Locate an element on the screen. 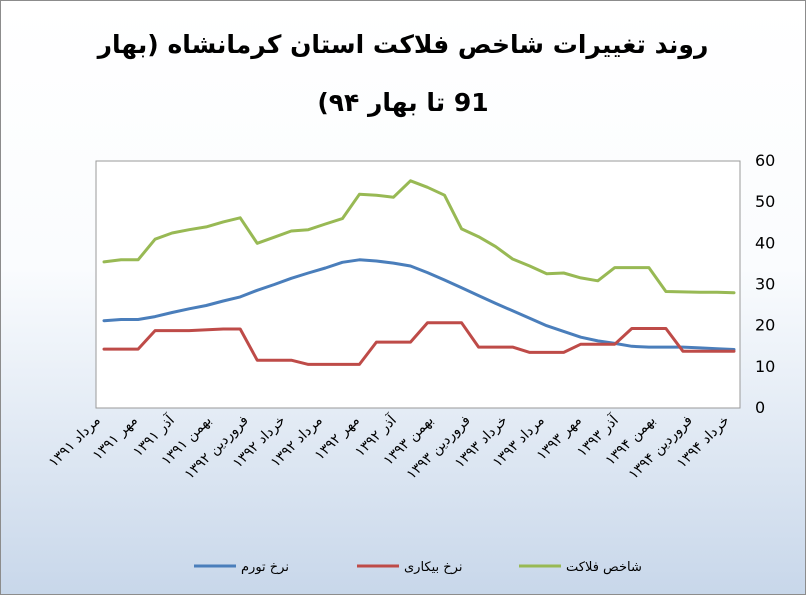 The width and height of the screenshot is (806, 595). legend-label-1: نرخ تورم is located at coordinates (265, 567).